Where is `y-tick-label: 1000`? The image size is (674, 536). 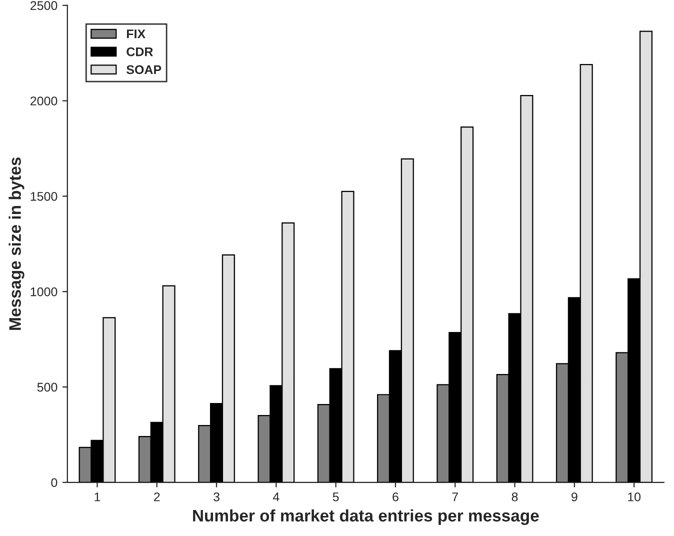 y-tick-label: 1000 is located at coordinates (44, 291).